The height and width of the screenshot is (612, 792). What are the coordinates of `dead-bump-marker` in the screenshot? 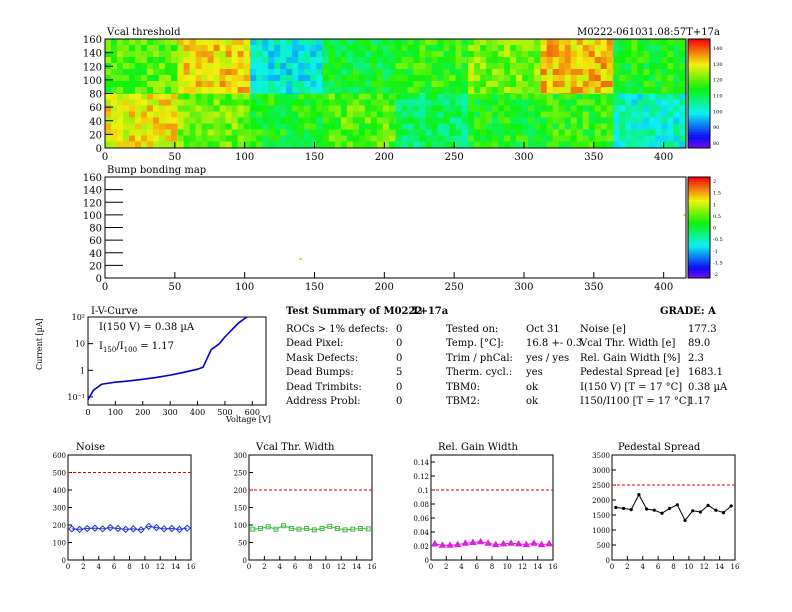 It's located at (684, 214).